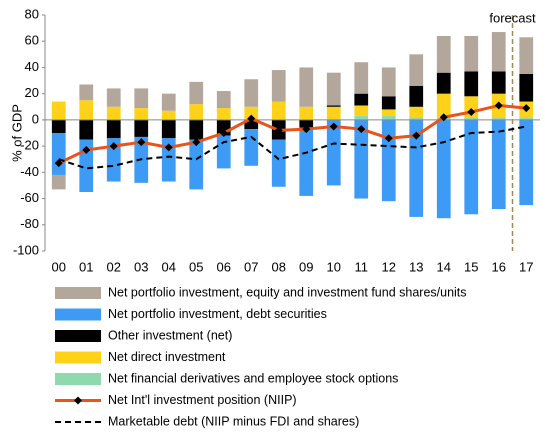 Image resolution: width=545 pixels, height=444 pixels. Describe the element at coordinates (170, 335) in the screenshot. I see `legend-label: Other investment (net)` at that location.